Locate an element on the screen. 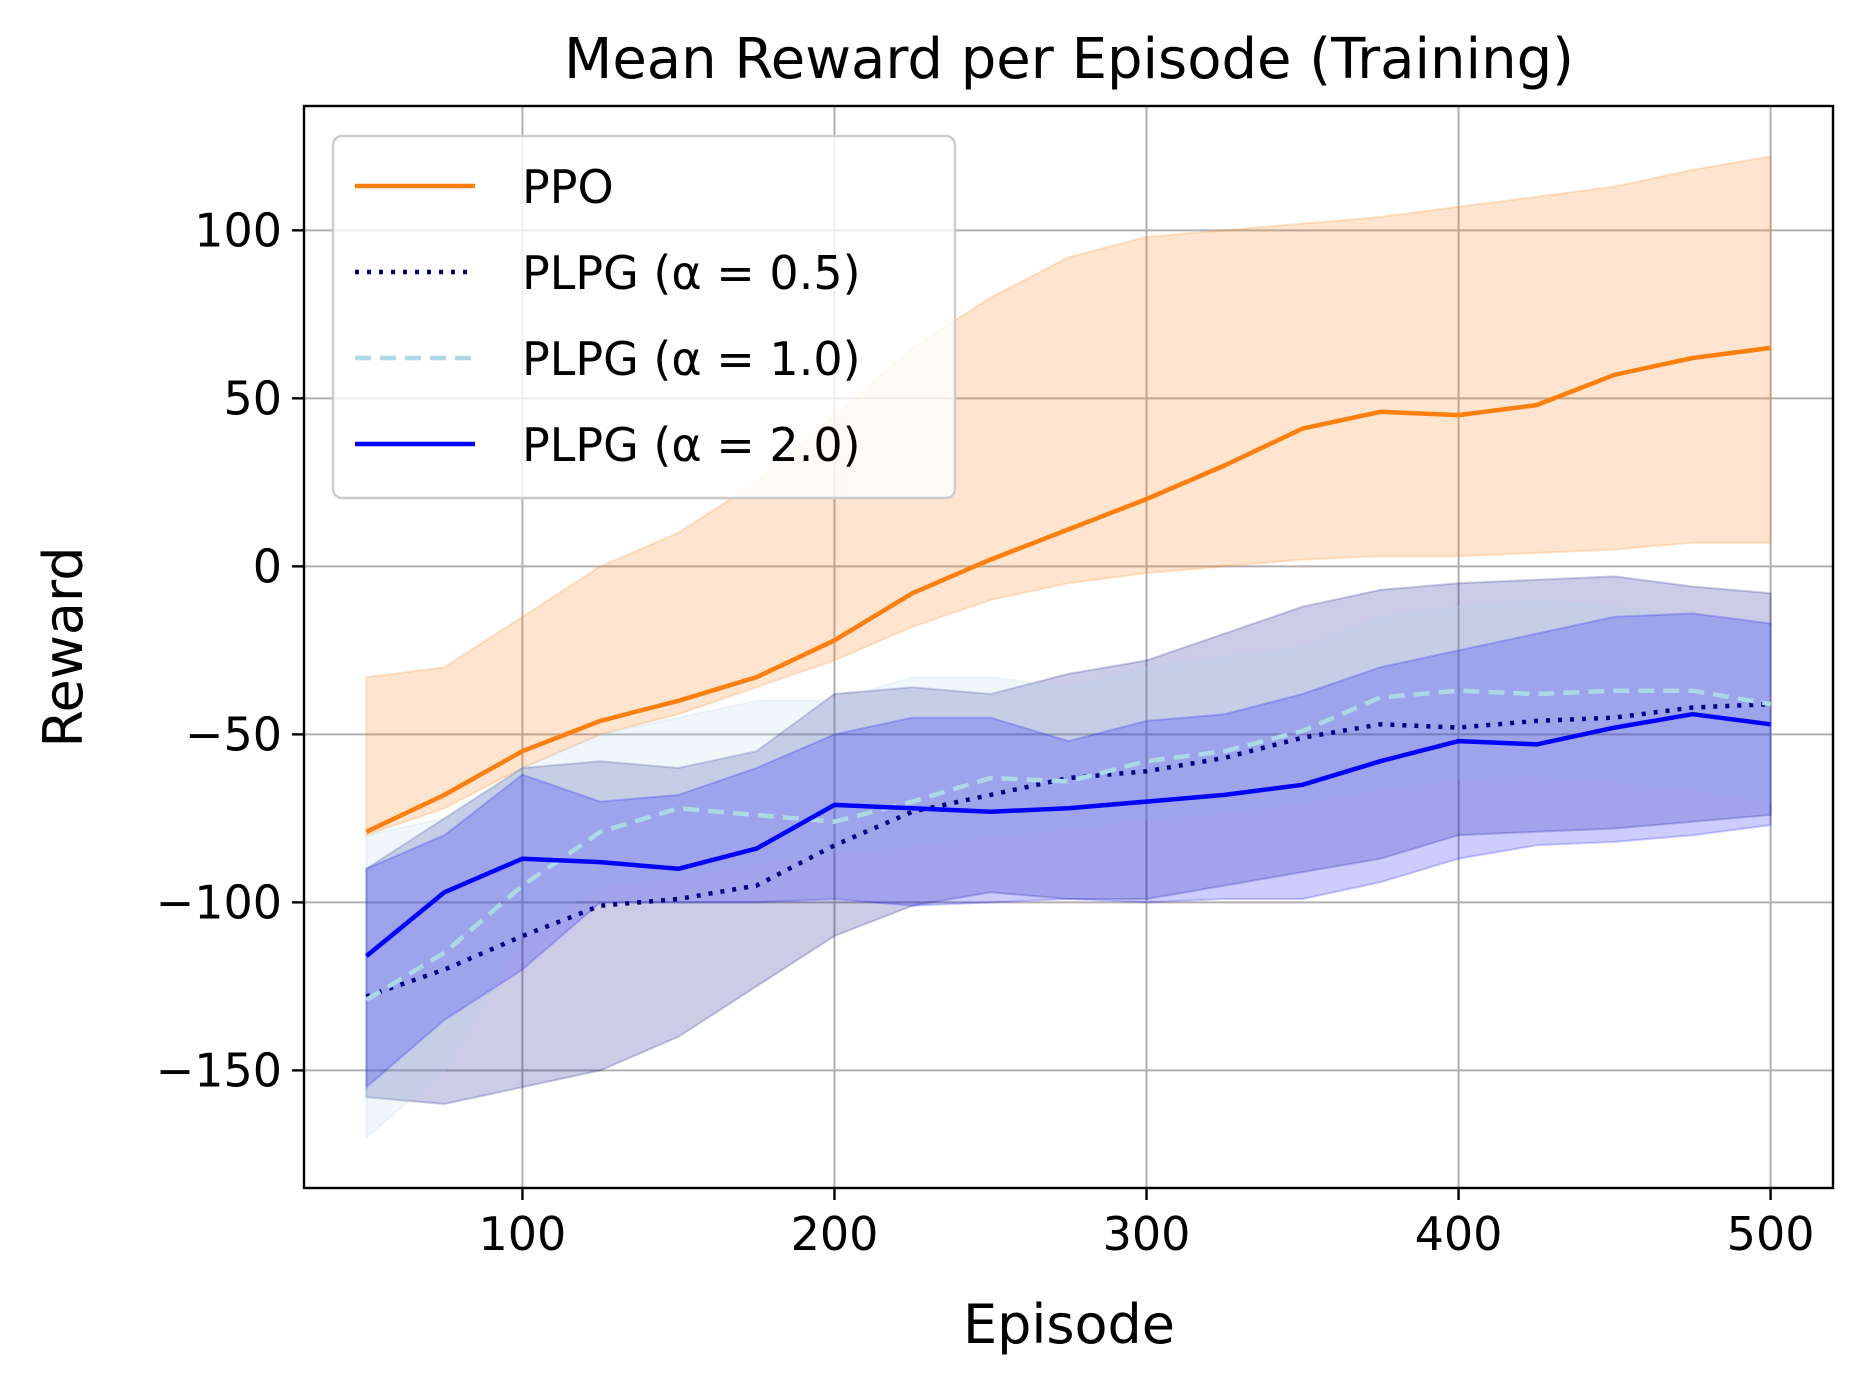 The width and height of the screenshot is (1859, 1384). x-tick-label: 200 is located at coordinates (835, 1234).